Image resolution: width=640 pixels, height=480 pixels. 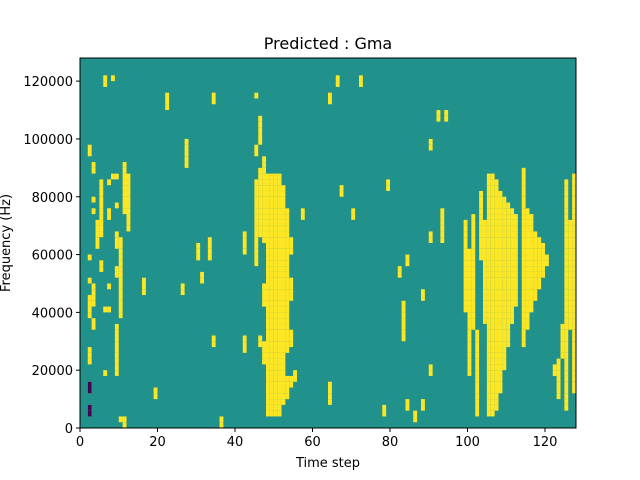 I want to click on x-axis-ticks: 0 20 40 60 80 100 120, so click(x=316, y=439).